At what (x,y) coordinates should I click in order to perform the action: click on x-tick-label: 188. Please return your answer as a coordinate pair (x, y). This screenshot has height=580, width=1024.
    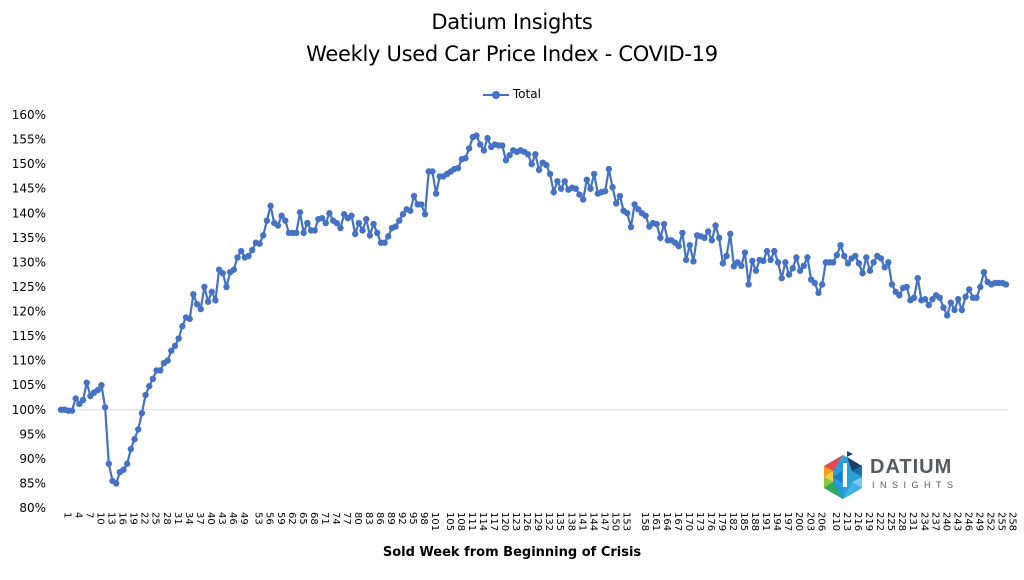
    Looking at the image, I should click on (754, 521).